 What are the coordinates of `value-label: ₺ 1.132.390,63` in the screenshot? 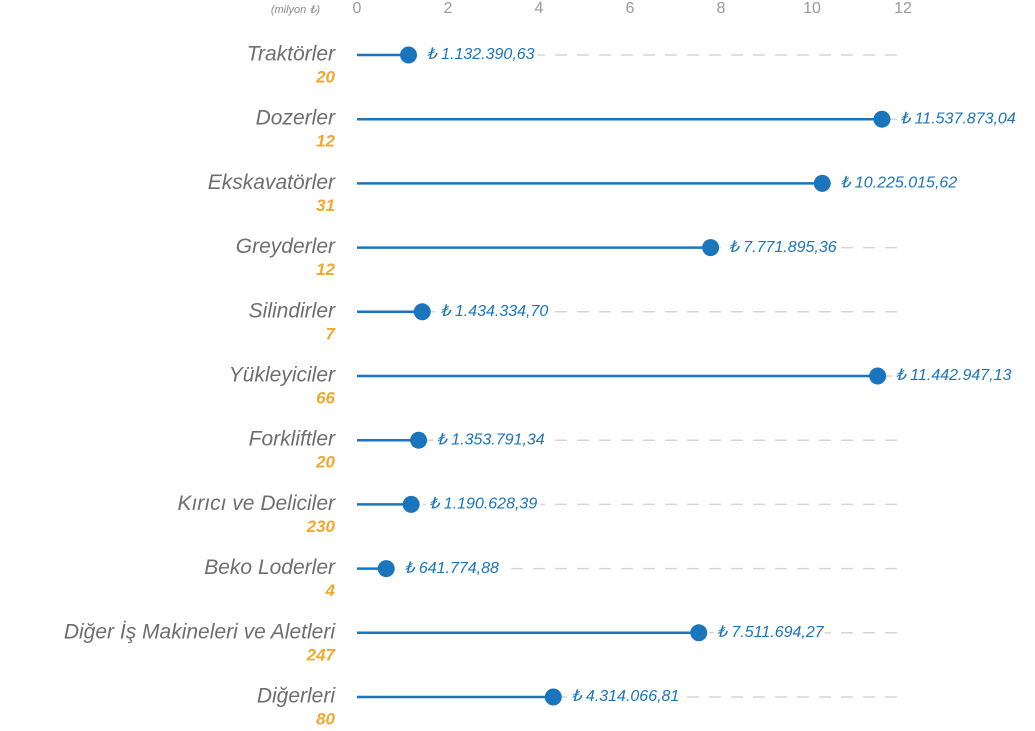 It's located at (481, 54).